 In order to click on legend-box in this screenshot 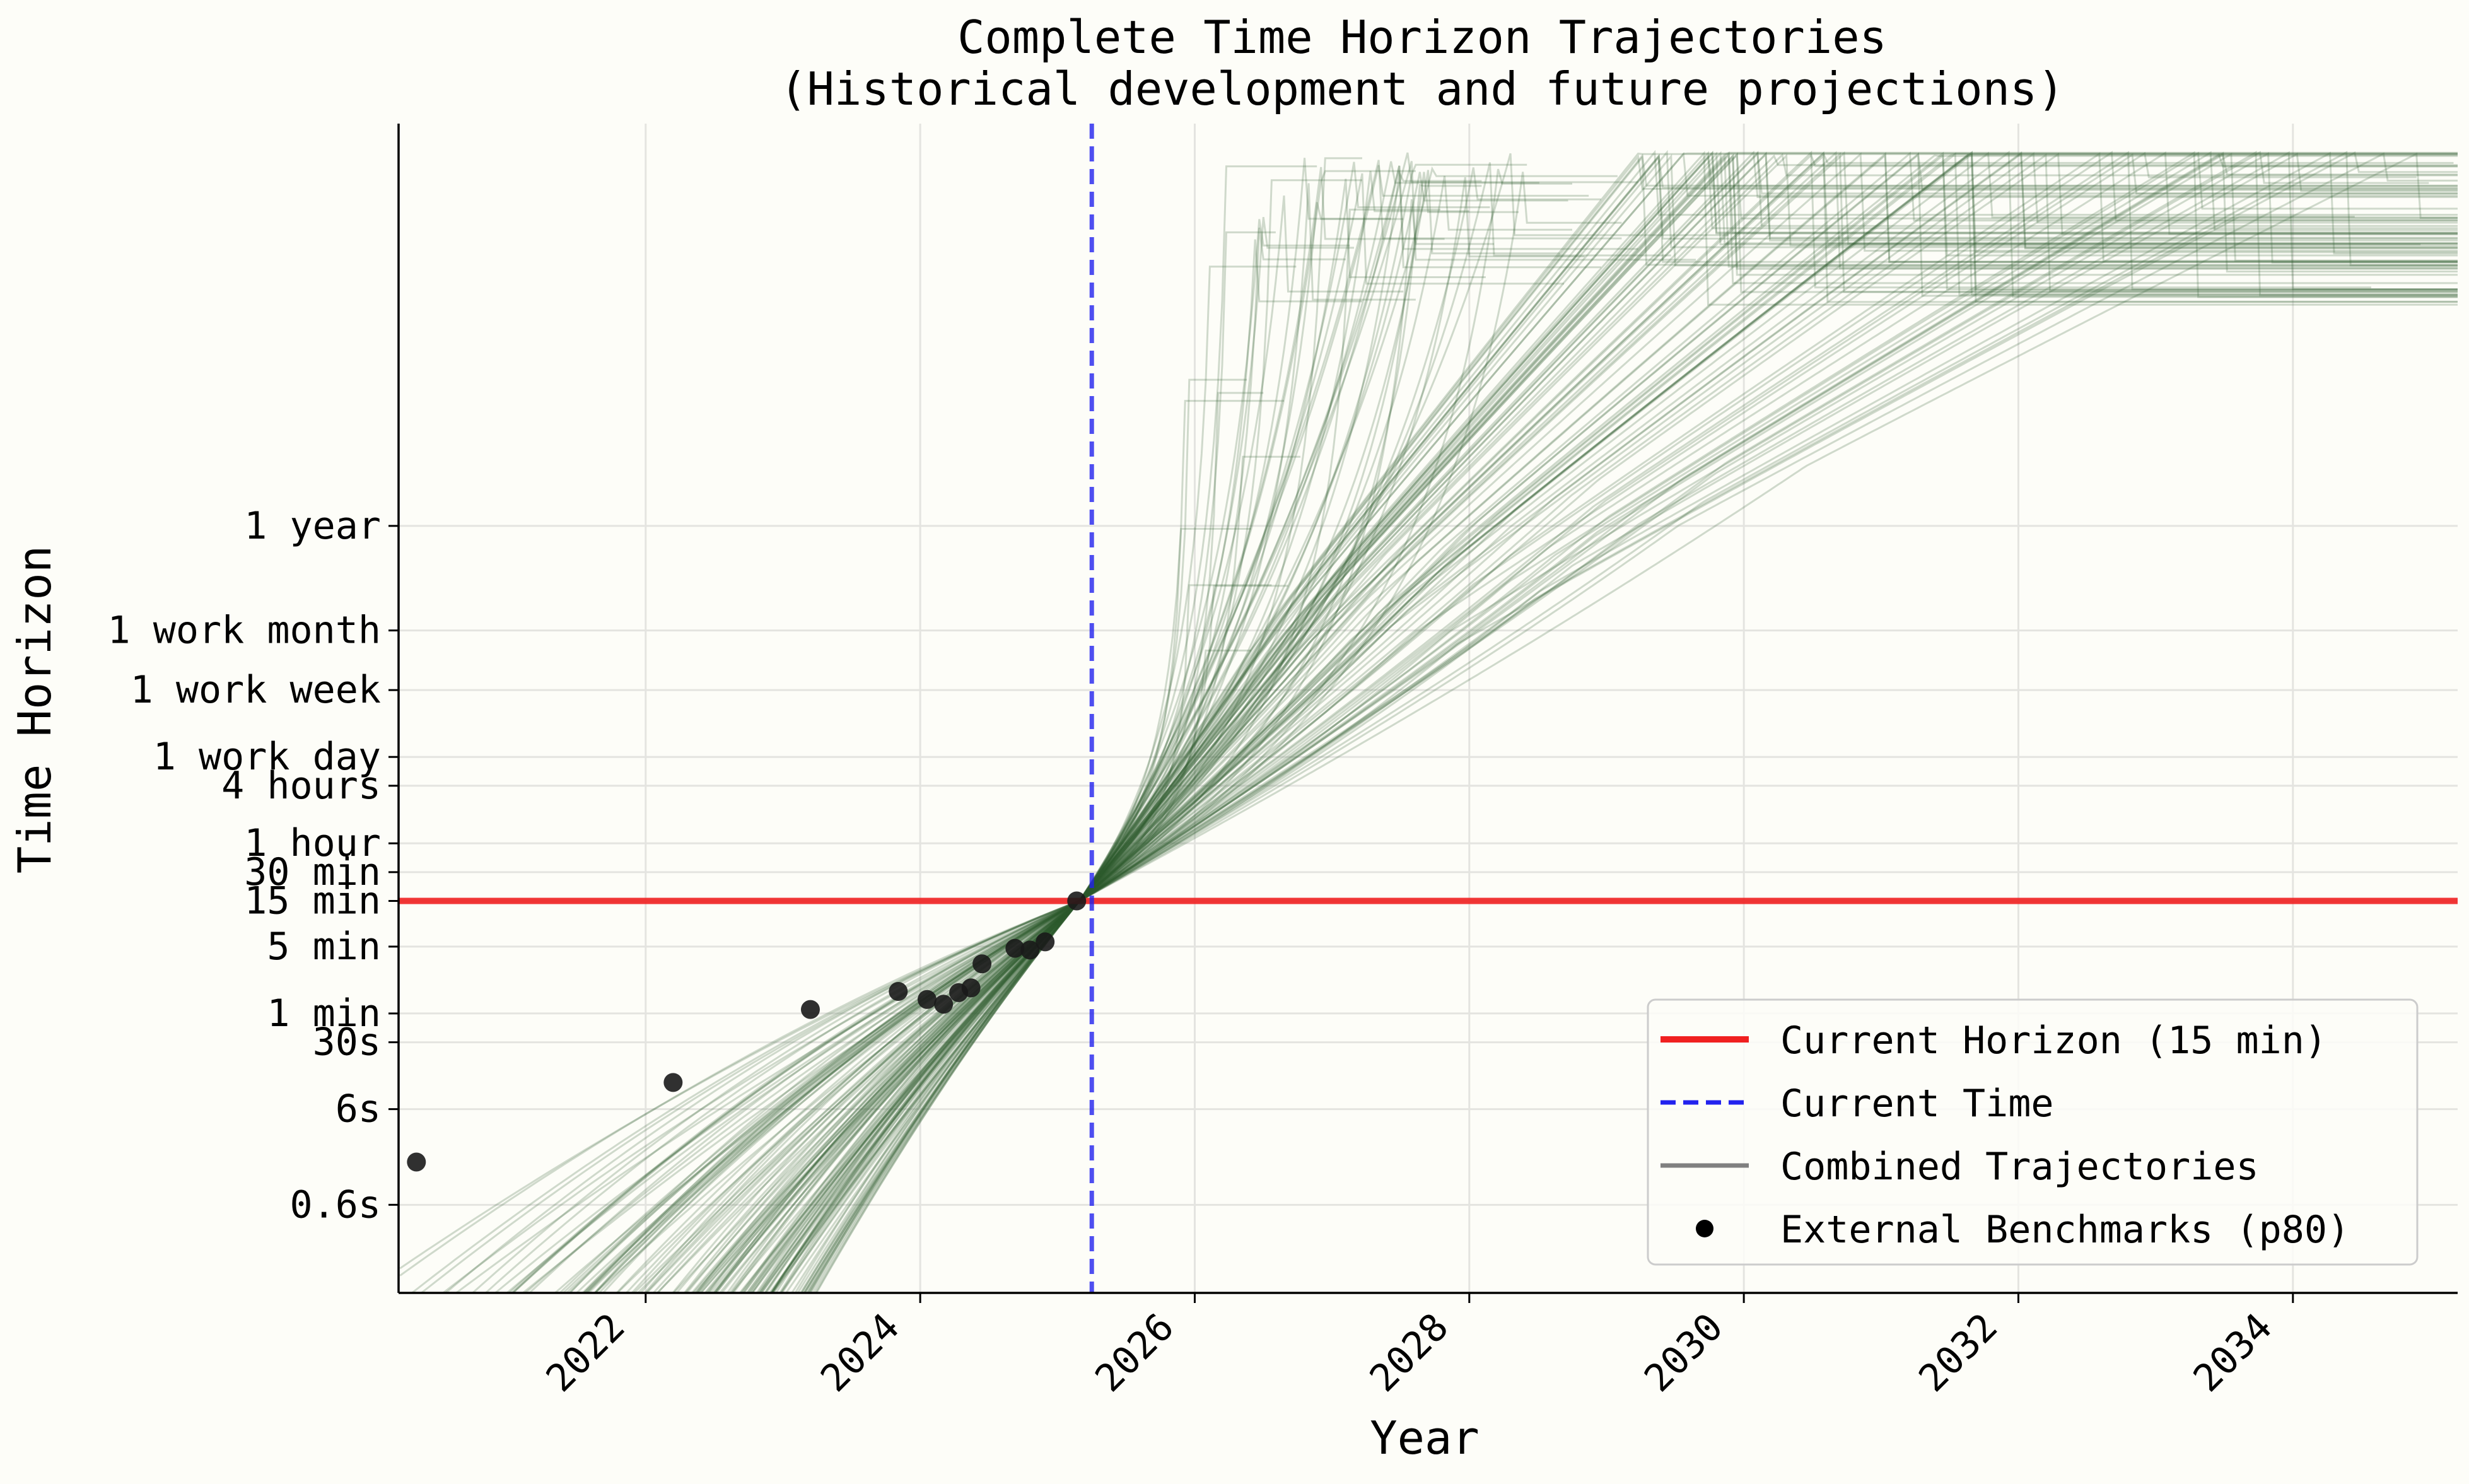, I will do `click(2033, 1132)`.